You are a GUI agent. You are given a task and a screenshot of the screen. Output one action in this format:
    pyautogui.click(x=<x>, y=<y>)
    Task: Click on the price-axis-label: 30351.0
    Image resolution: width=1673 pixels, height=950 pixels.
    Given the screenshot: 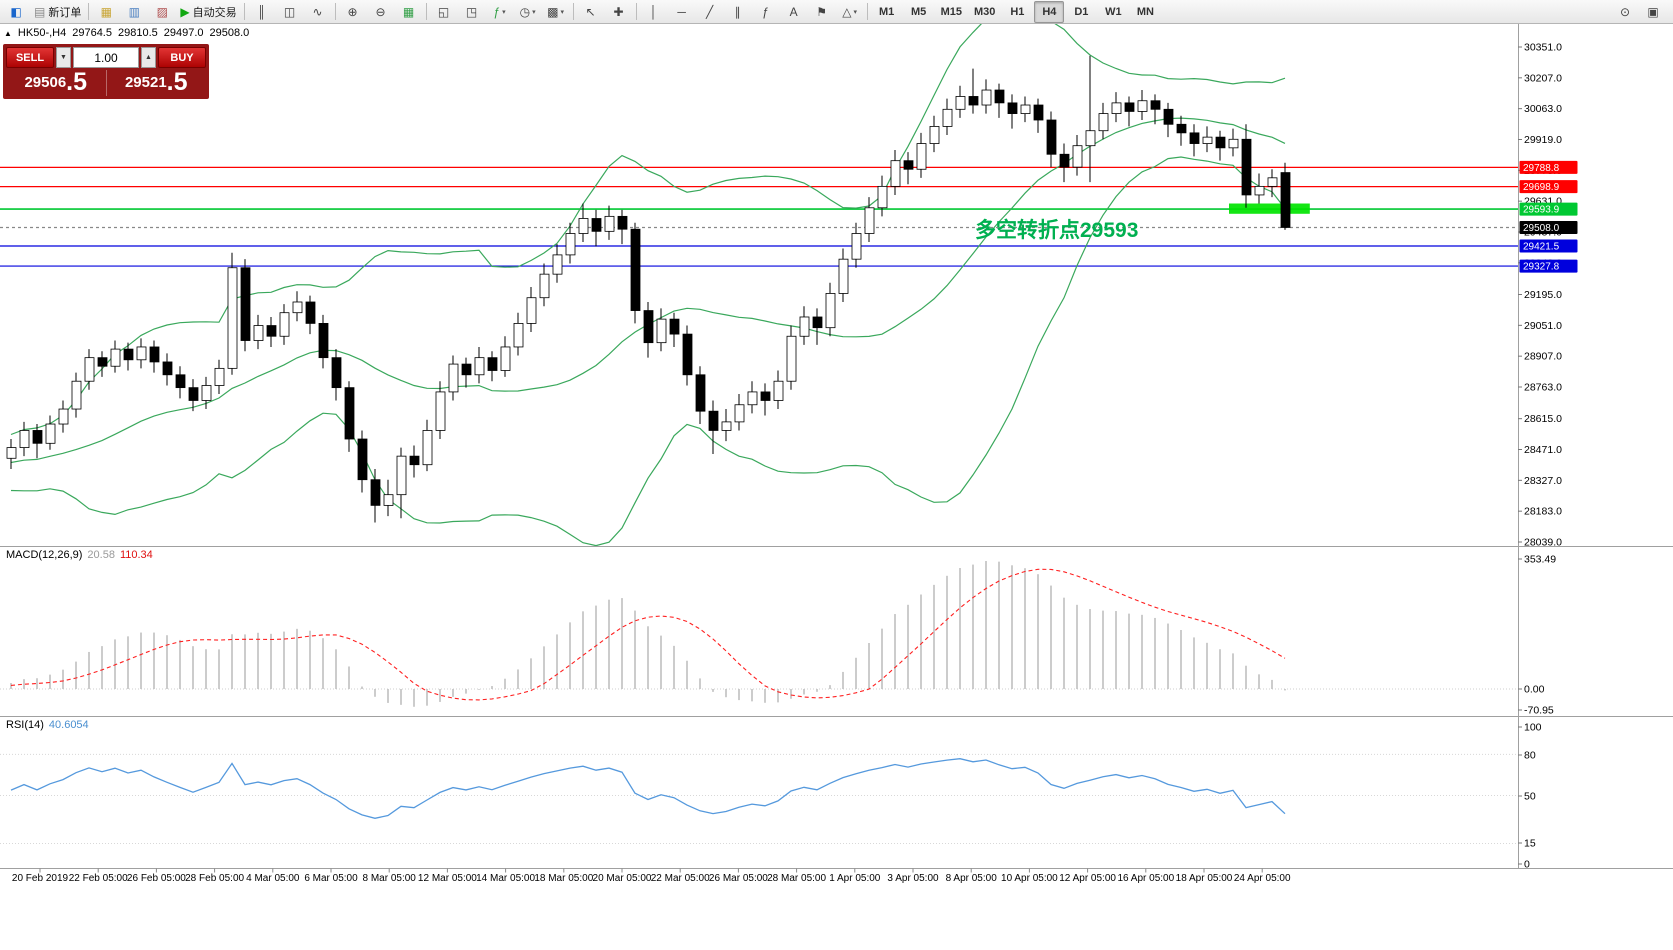 What is the action you would take?
    pyautogui.click(x=1543, y=48)
    